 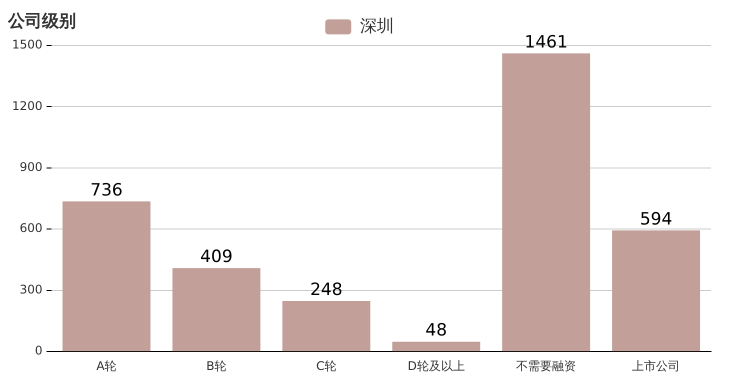 What do you see at coordinates (41, 22) in the screenshot?
I see `chart-title: 公司级别` at bounding box center [41, 22].